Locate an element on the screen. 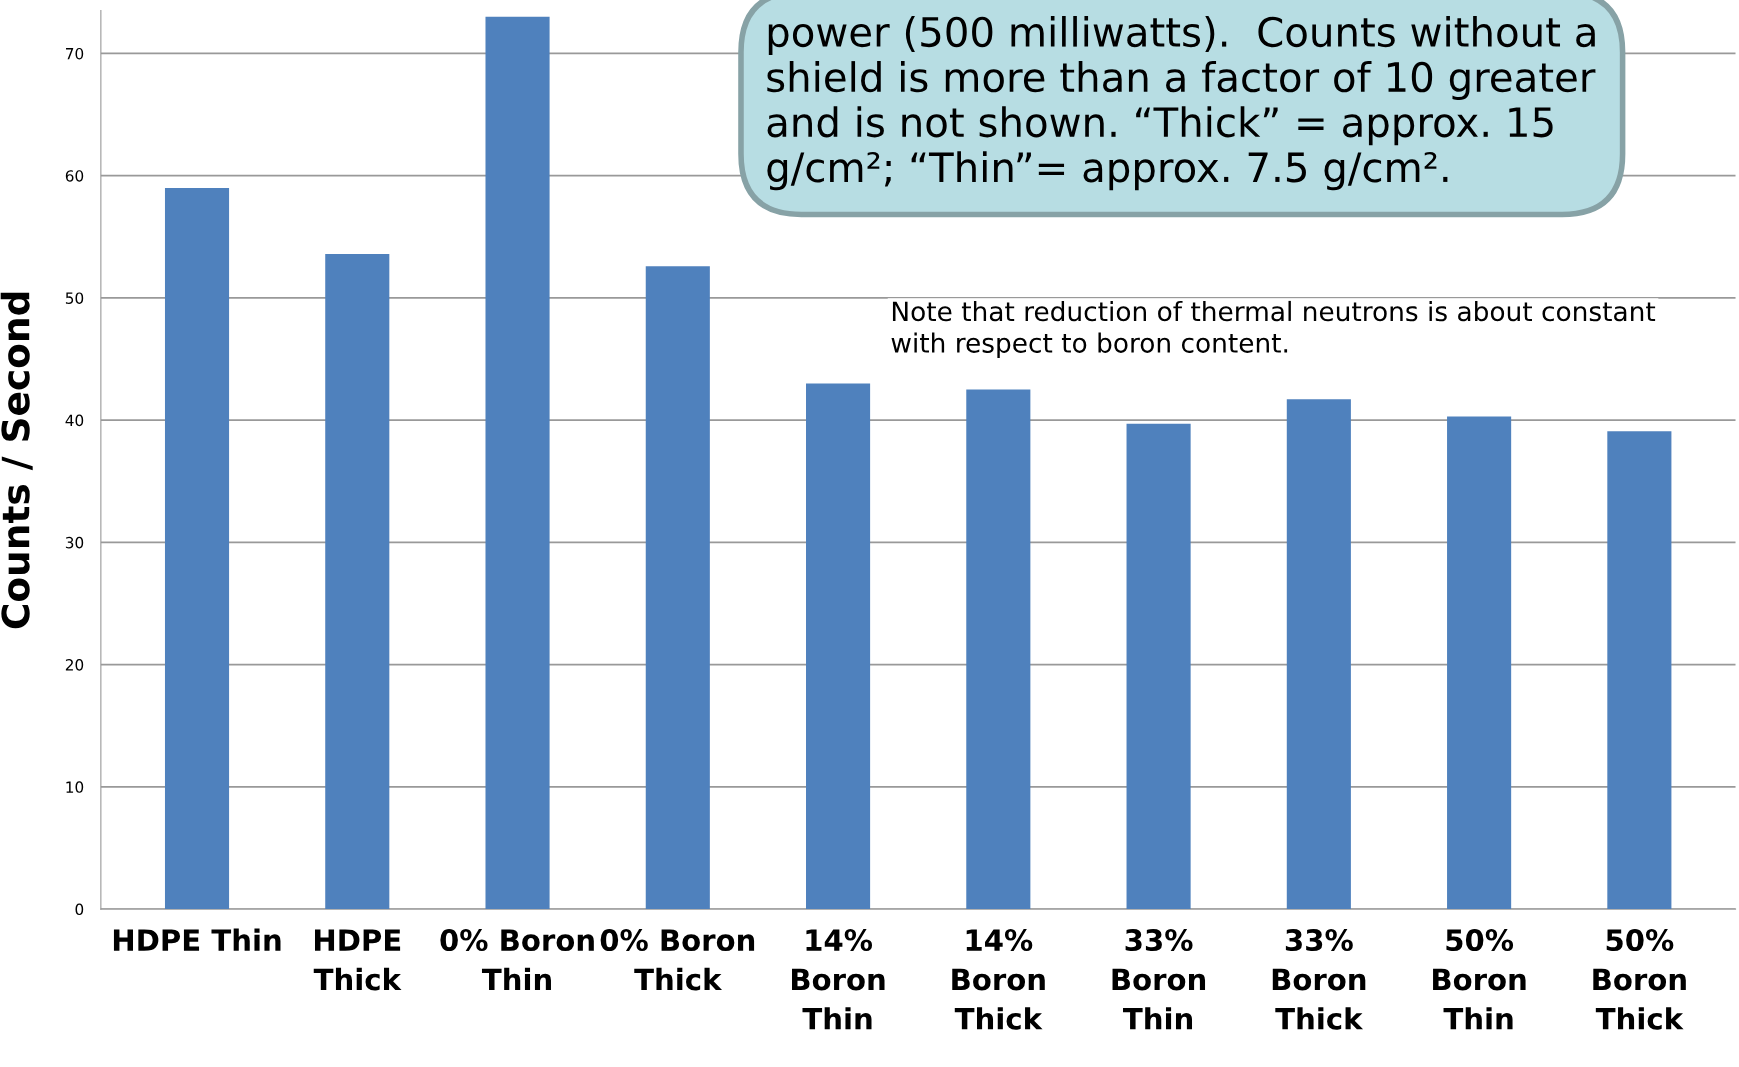  y-axis-title: Counts / Second is located at coordinates (16, 460).